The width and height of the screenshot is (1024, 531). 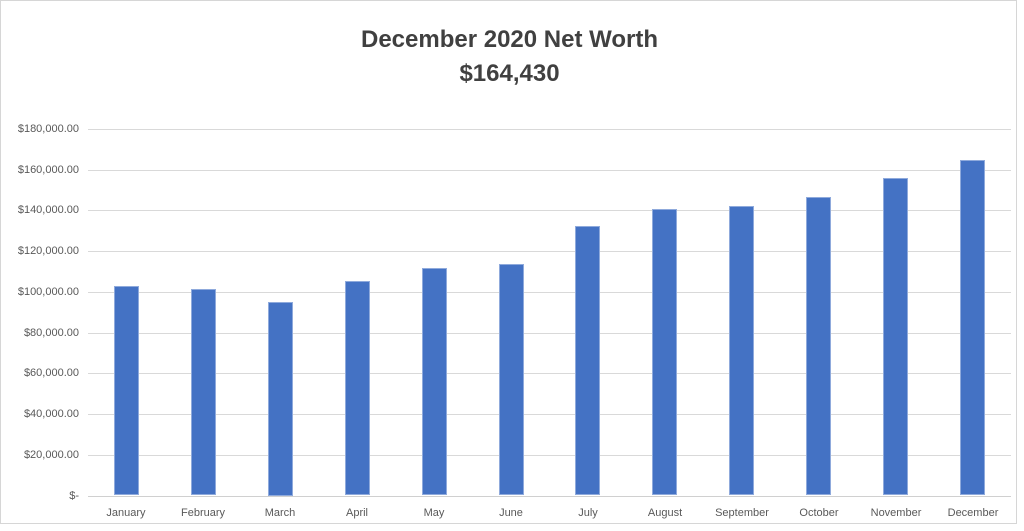 What do you see at coordinates (51, 373) in the screenshot?
I see `y-axis-tick-label: $60,000.00` at bounding box center [51, 373].